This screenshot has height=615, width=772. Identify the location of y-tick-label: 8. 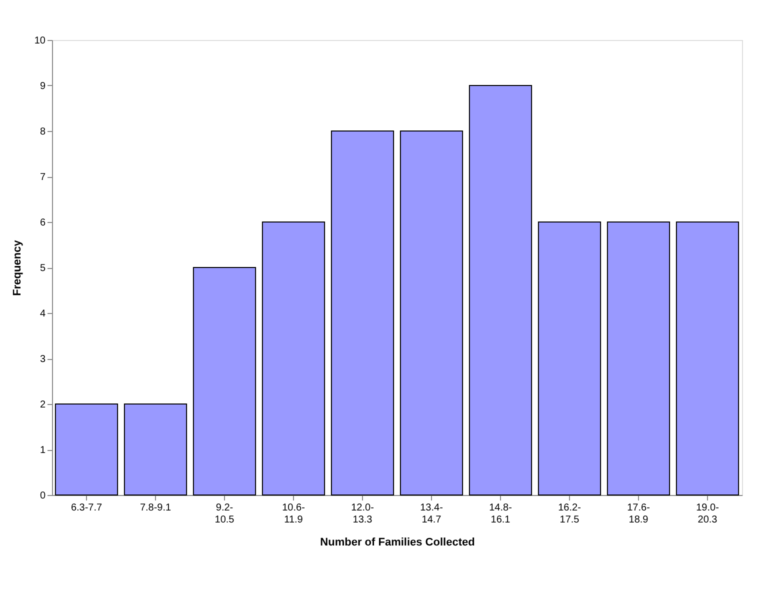
(43, 132).